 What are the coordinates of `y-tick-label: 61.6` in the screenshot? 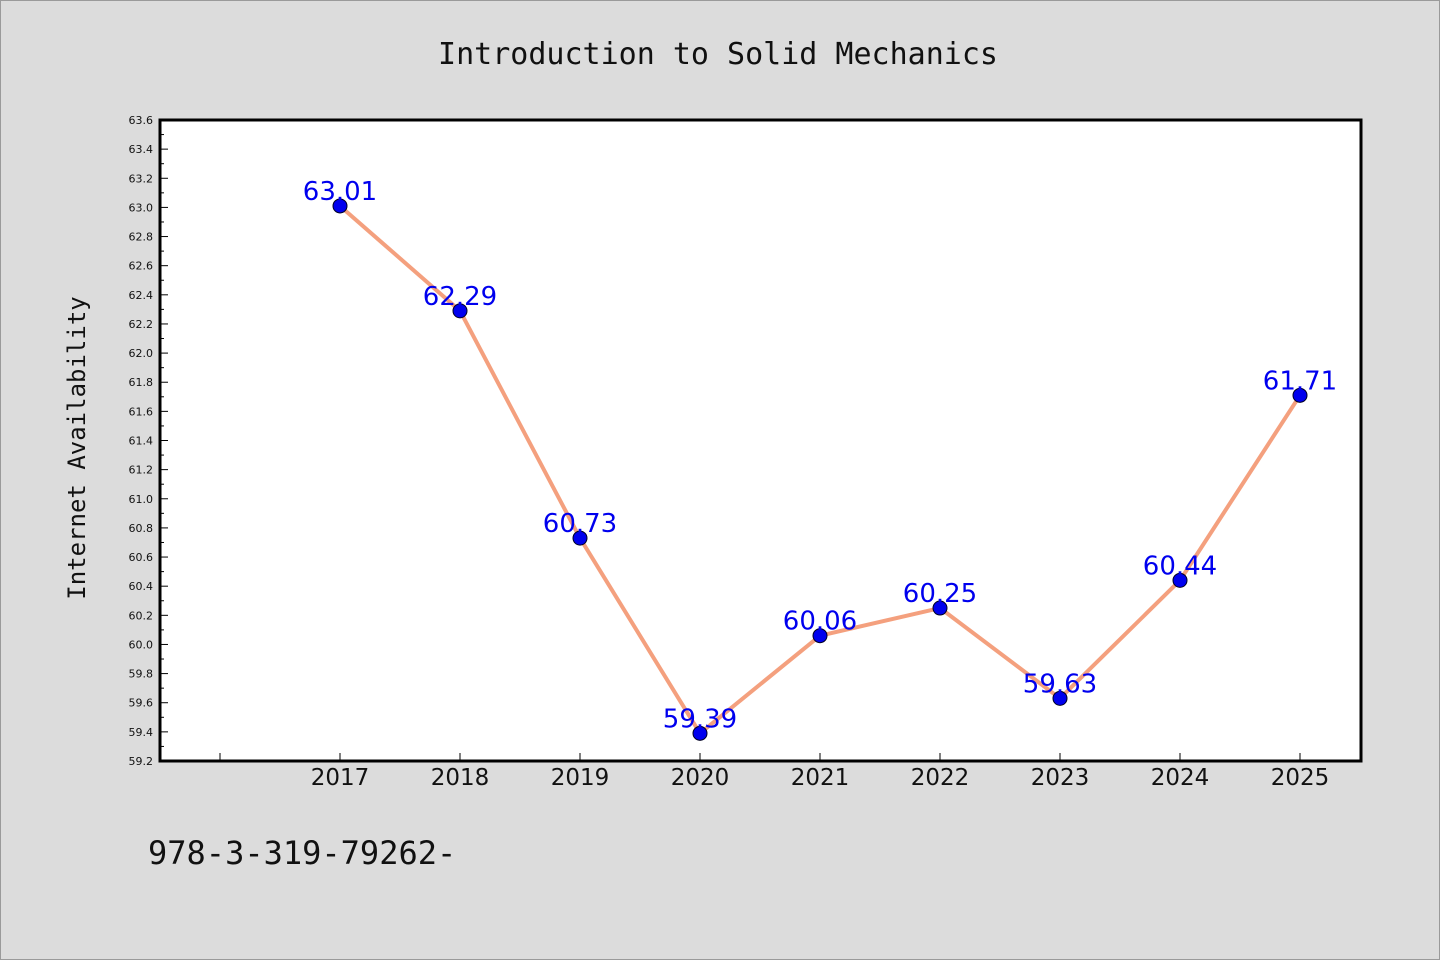 It's located at (141, 411).